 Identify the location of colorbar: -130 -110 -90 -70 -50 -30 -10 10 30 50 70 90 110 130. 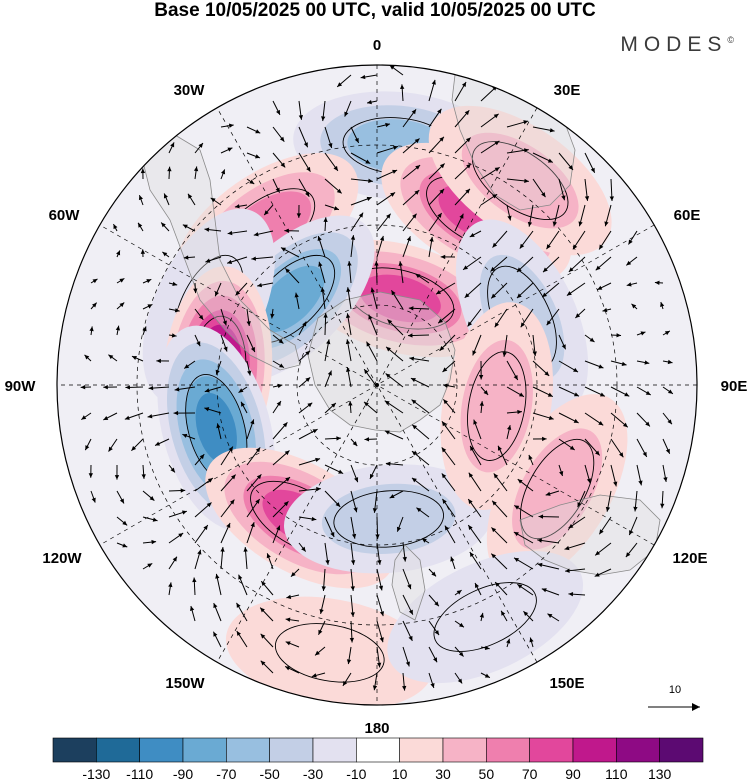
(378, 759).